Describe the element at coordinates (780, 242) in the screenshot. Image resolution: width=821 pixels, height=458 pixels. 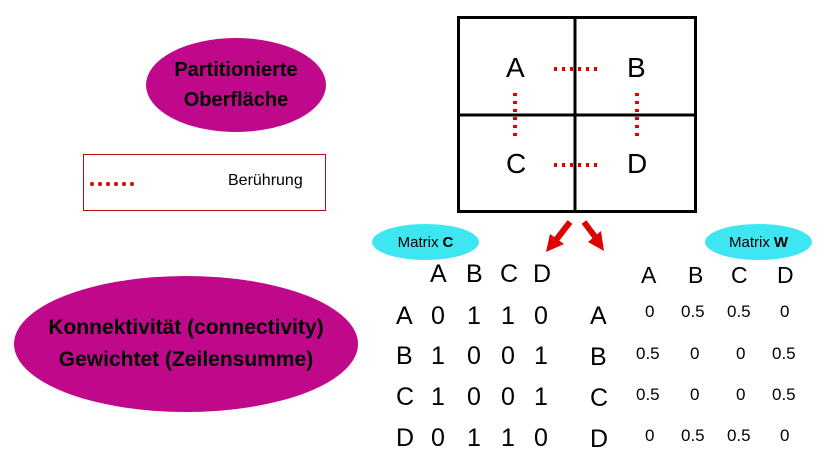
I see `matrix-w-title-bold: W` at that location.